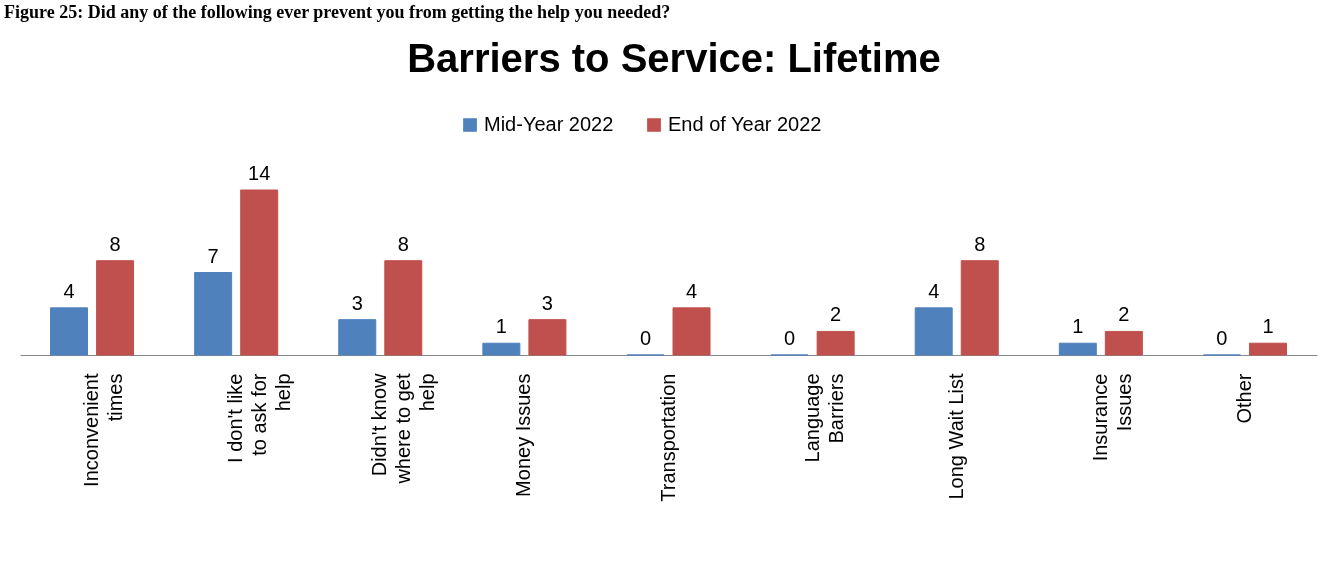 The image size is (1327, 563). What do you see at coordinates (823, 418) in the screenshot?
I see `x-tick-label: Language Barriers` at bounding box center [823, 418].